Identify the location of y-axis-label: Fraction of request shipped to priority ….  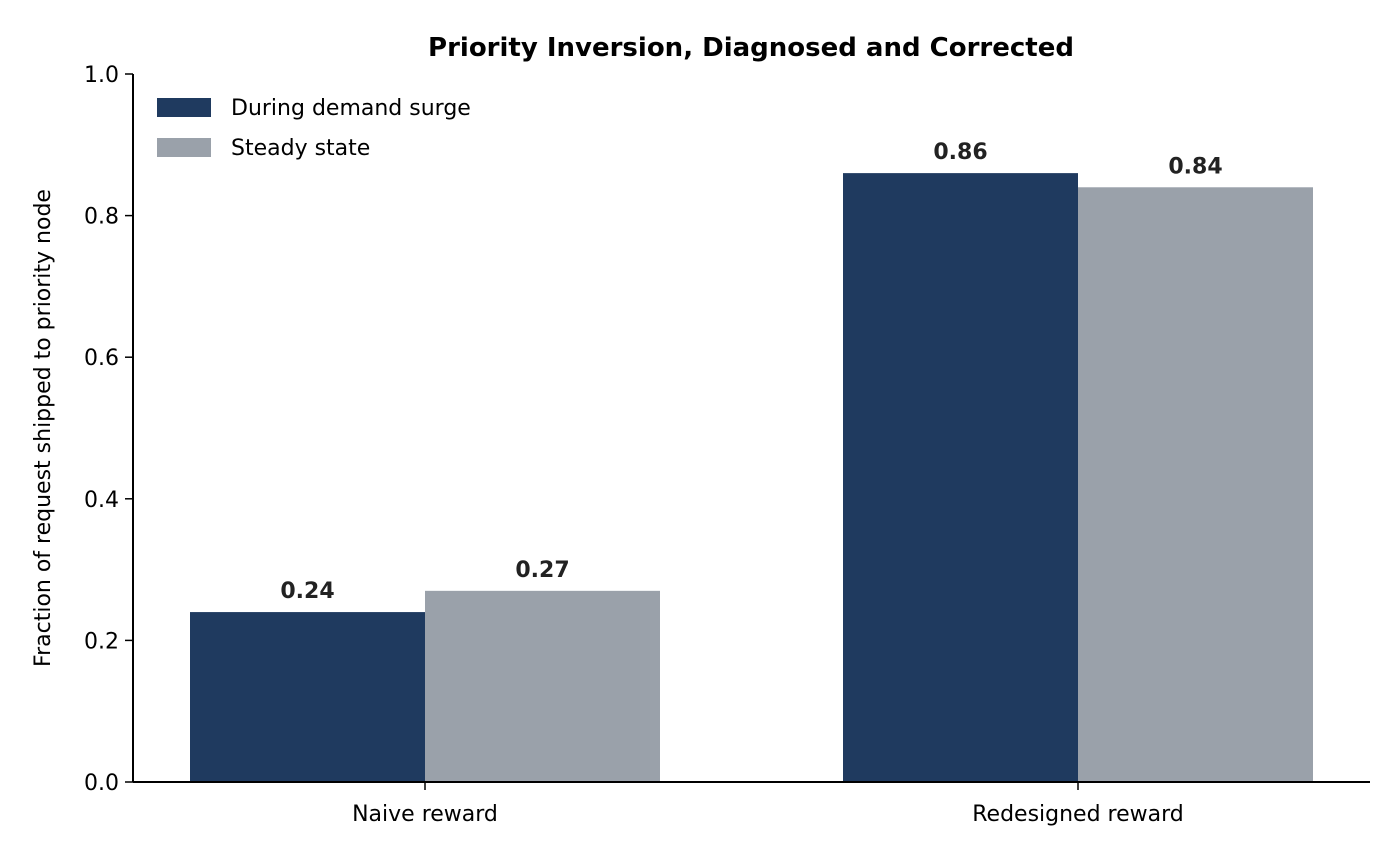
(43, 428).